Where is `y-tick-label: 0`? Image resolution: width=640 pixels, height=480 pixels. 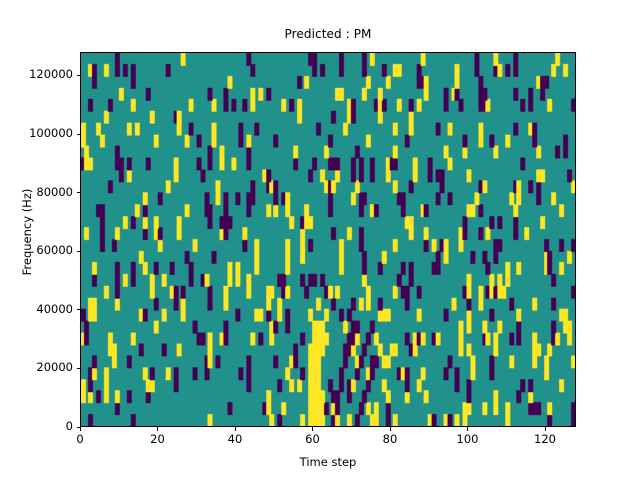
y-tick-label: 0 is located at coordinates (69, 426).